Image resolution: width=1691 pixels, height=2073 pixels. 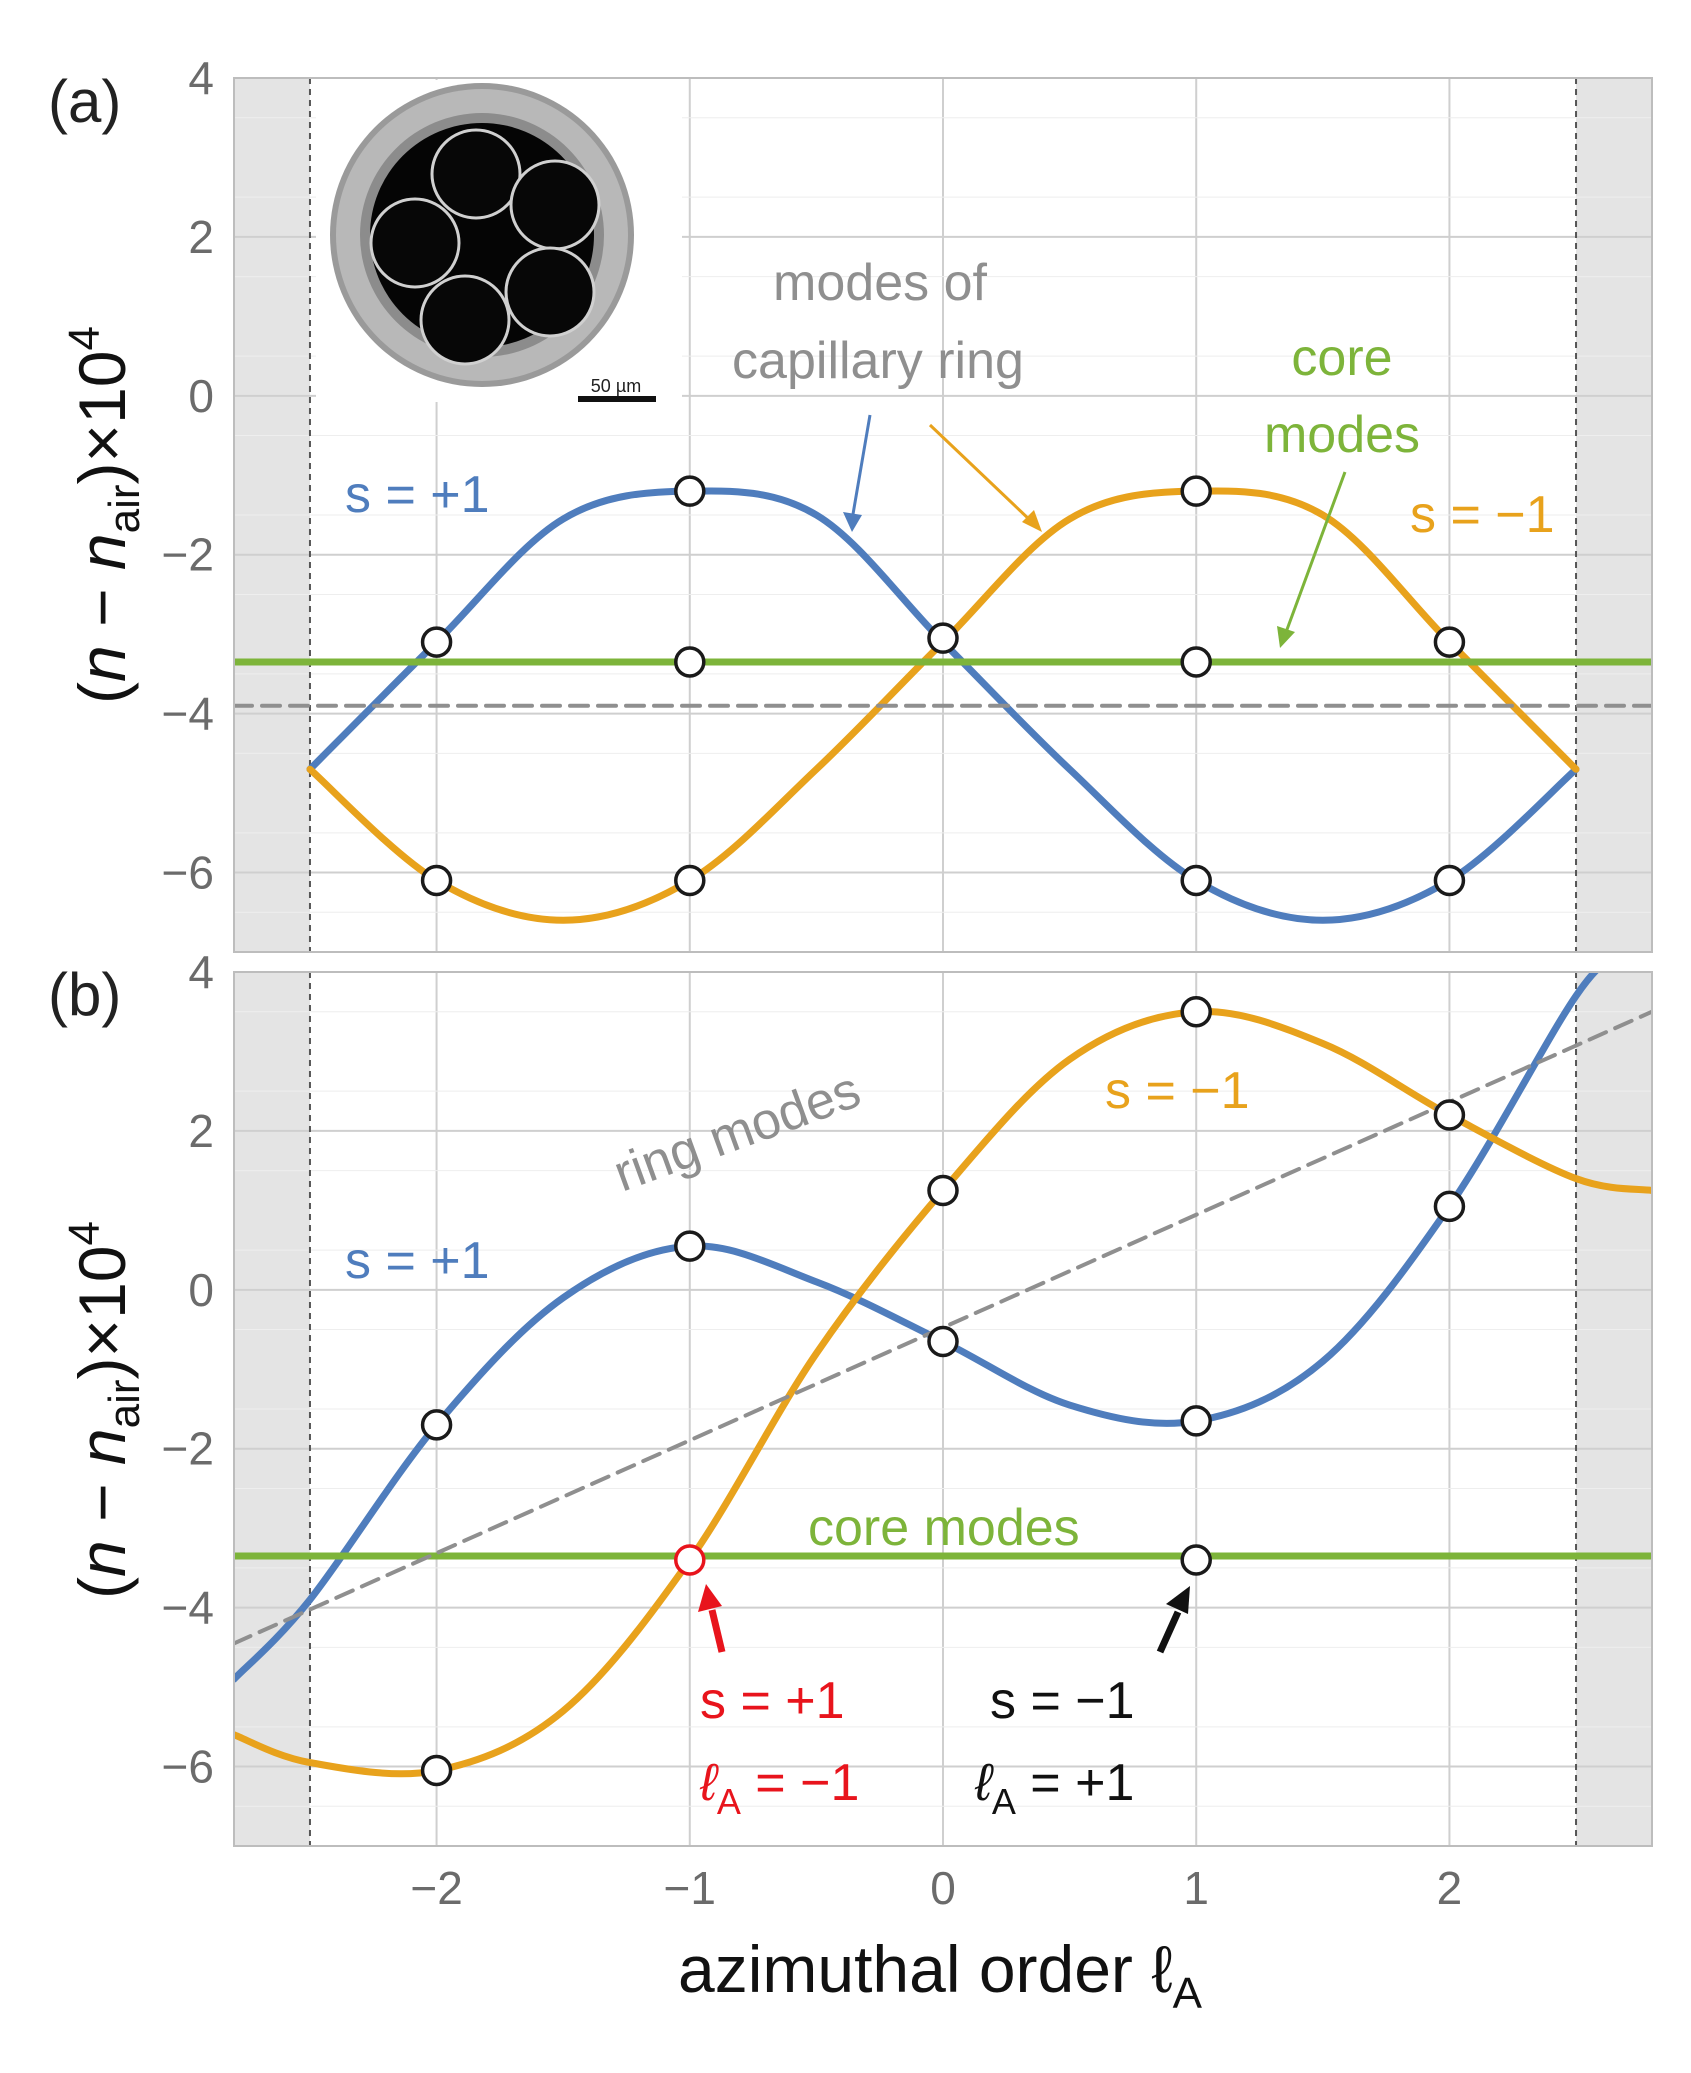 What do you see at coordinates (940, 1975) in the screenshot?
I see `x-axis-label: azimuthal order ℓA` at bounding box center [940, 1975].